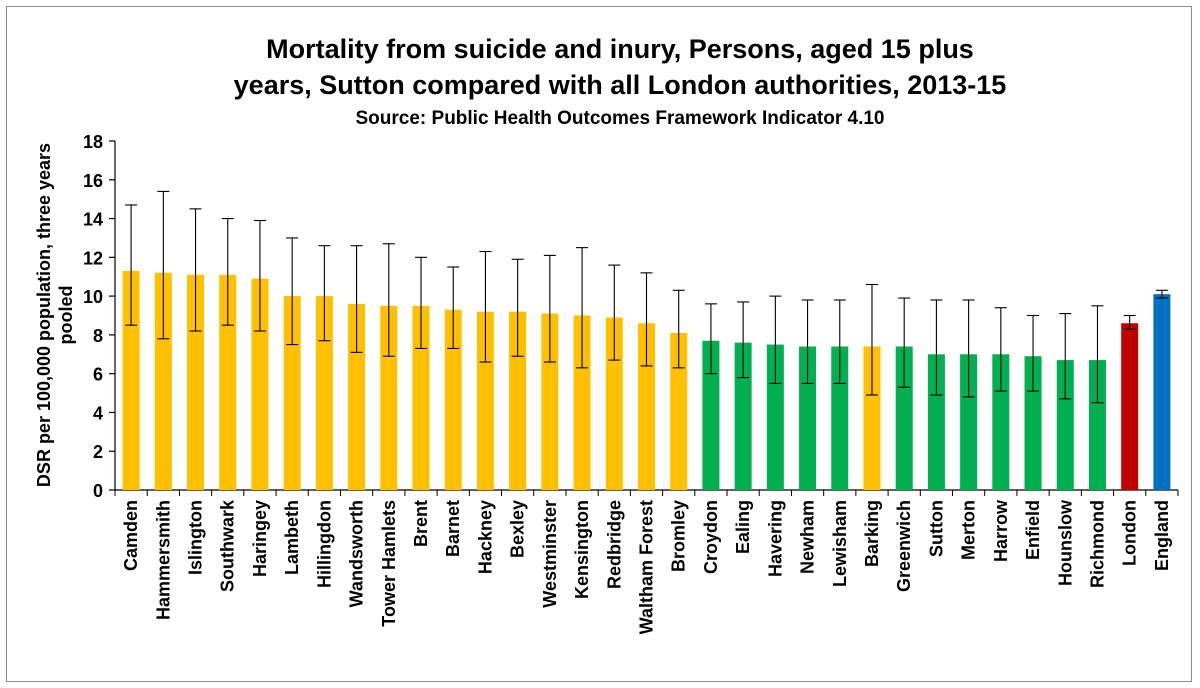 This screenshot has height=688, width=1200. What do you see at coordinates (93, 220) in the screenshot?
I see `y-tick-label: 14` at bounding box center [93, 220].